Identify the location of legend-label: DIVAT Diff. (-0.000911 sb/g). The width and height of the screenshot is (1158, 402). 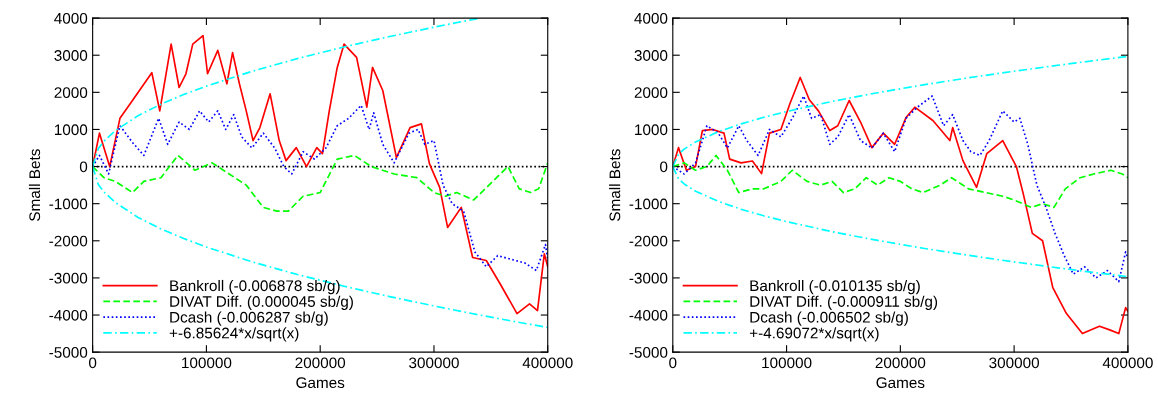
(844, 302).